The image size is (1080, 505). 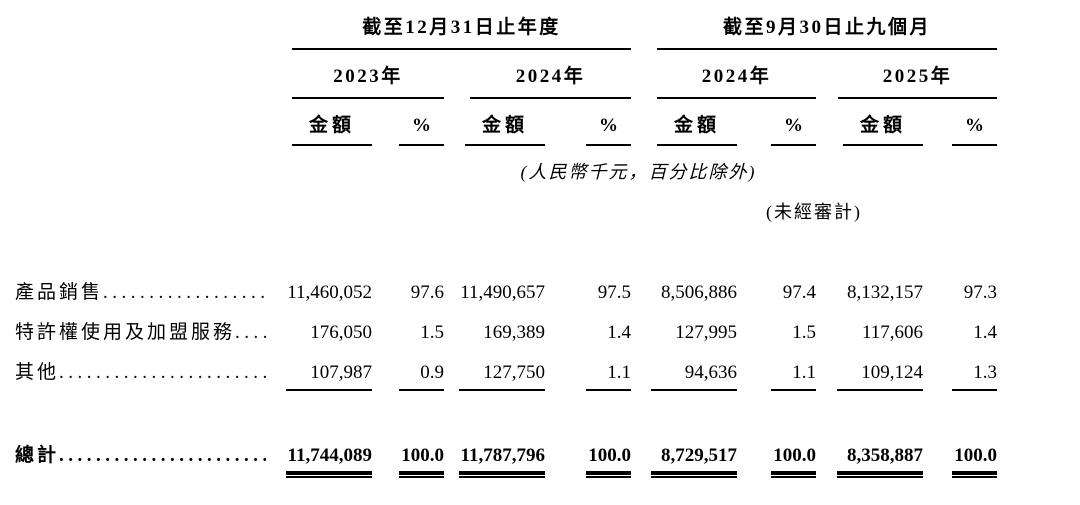 I want to click on units-note: (人民幣千元，百分比除外), so click(x=638, y=172).